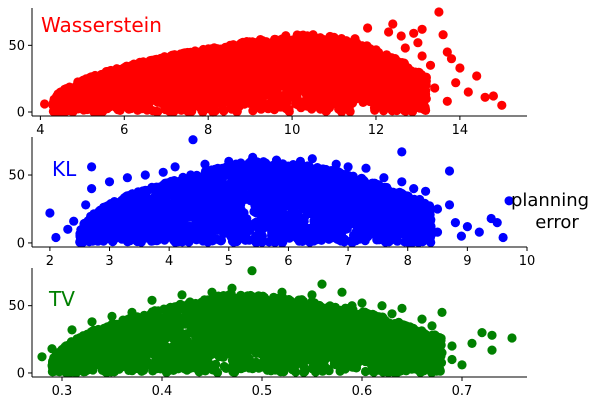 Image resolution: width=591 pixels, height=401 pixels. I want to click on wasserstein-x-tick-label: 4, so click(40, 130).